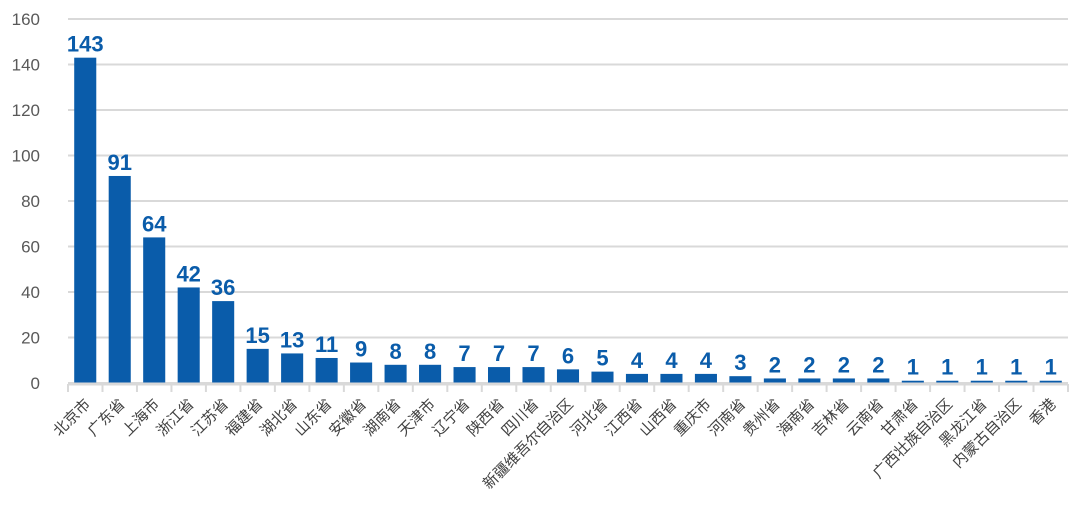 Image resolution: width=1080 pixels, height=517 pixels. Describe the element at coordinates (347, 417) in the screenshot. I see `category-label: 安徽省` at that location.